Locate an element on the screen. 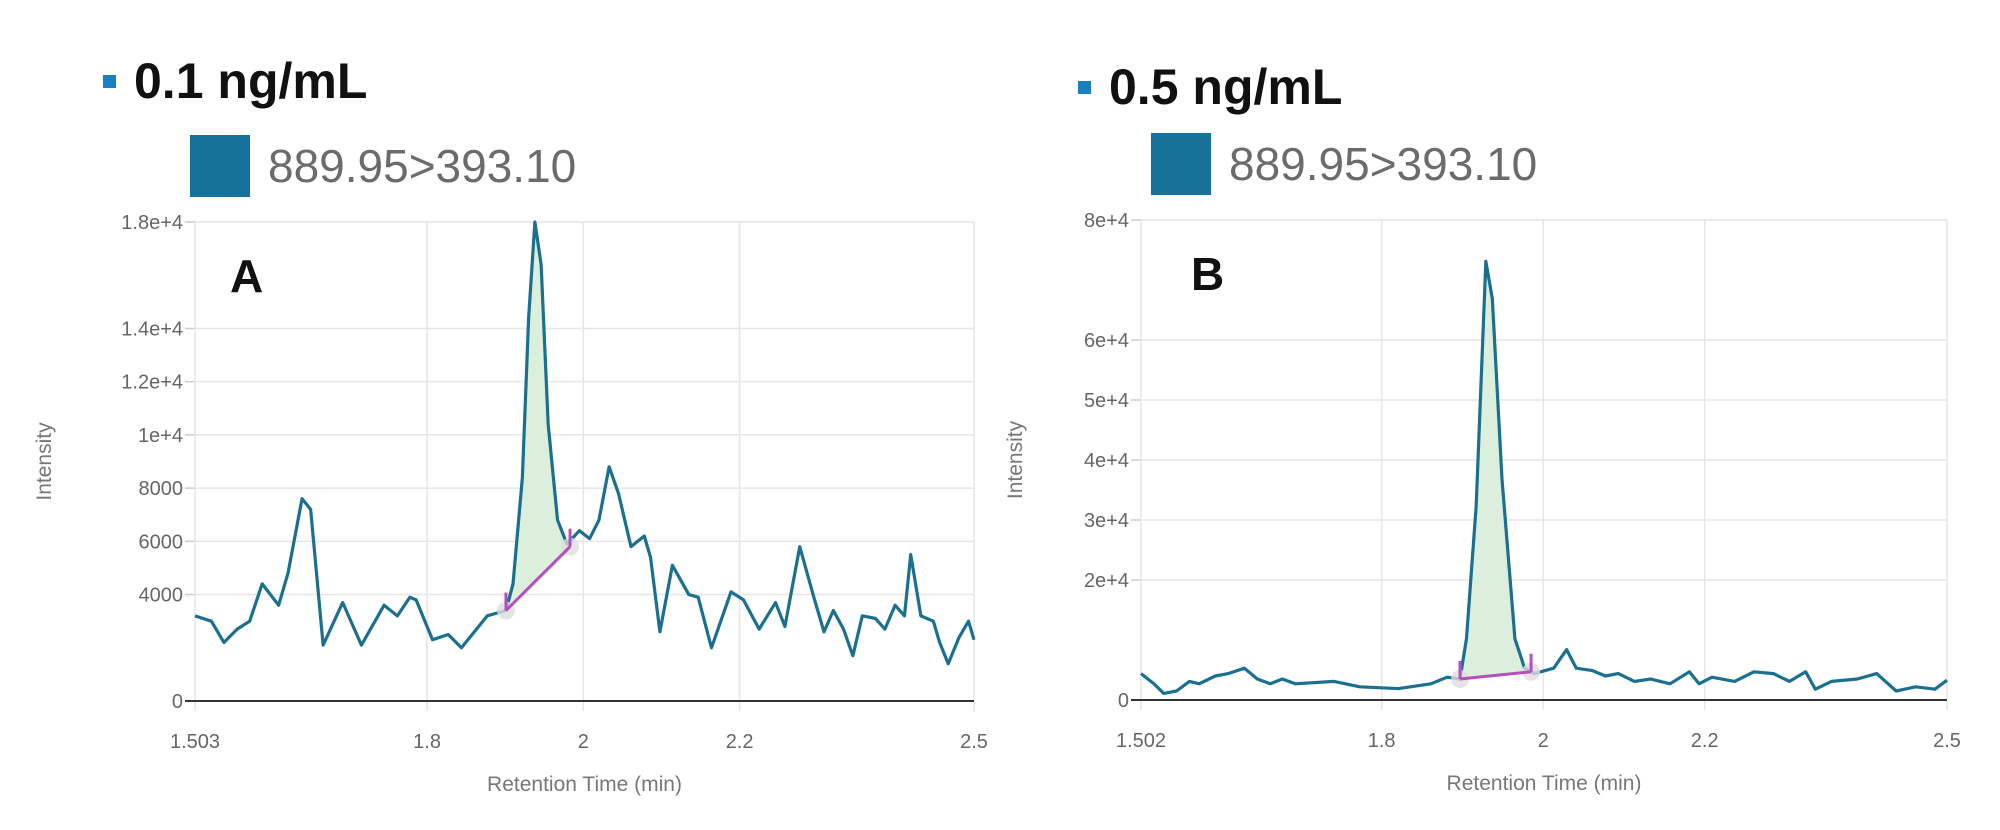  chart-b-title: 0.5 ng/mL is located at coordinates (1210, 87).